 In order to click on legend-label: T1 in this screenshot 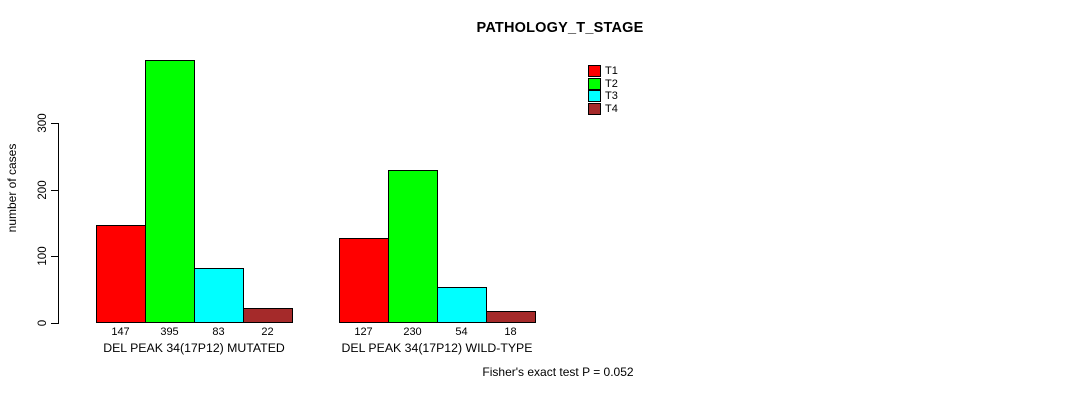, I will do `click(611, 71)`.